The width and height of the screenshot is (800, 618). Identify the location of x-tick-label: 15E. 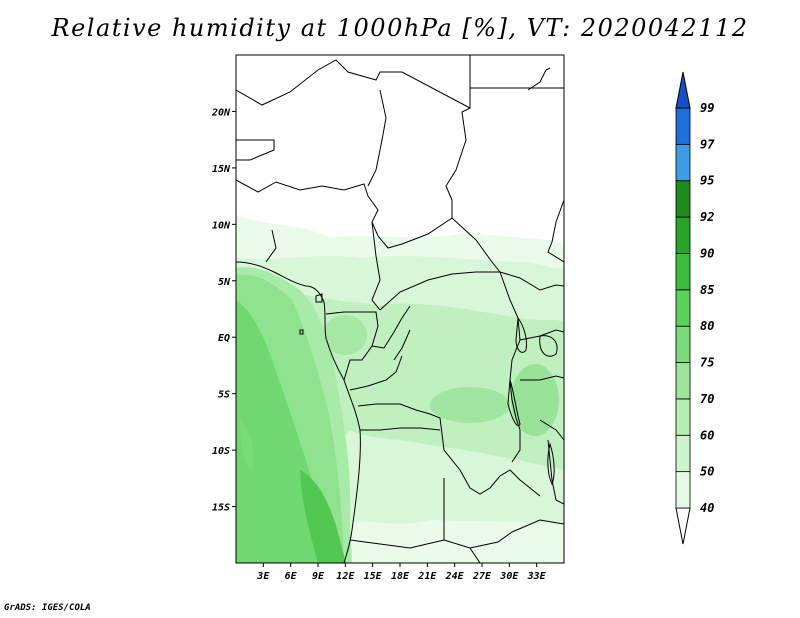
(373, 576).